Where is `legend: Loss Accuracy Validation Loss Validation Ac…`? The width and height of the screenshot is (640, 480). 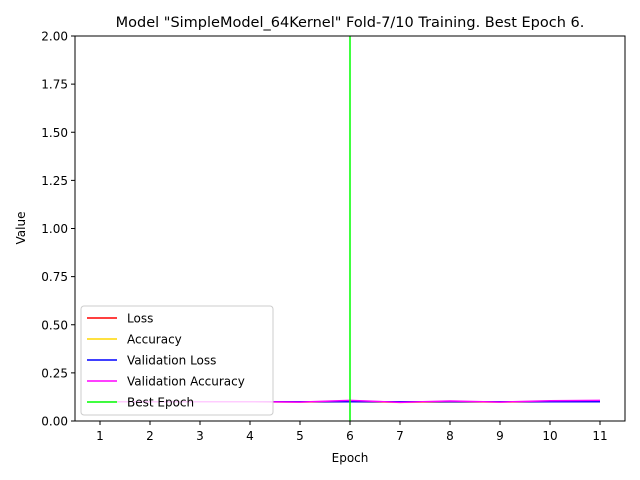
legend: Loss Accuracy Validation Loss Validation Ac… is located at coordinates (177, 360).